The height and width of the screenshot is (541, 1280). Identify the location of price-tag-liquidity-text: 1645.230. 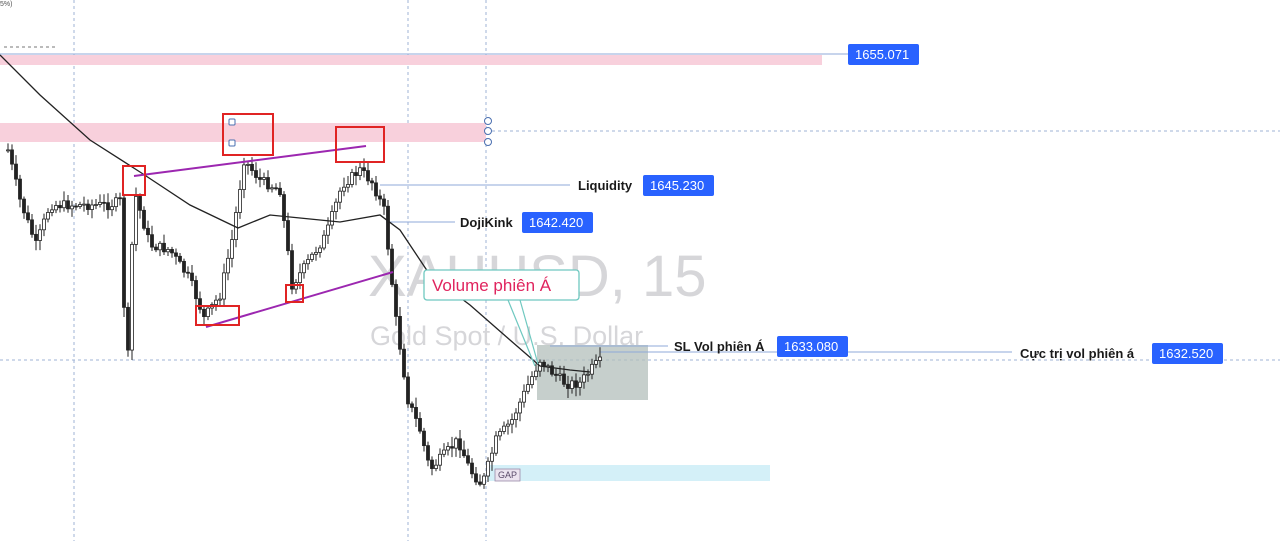
(677, 185).